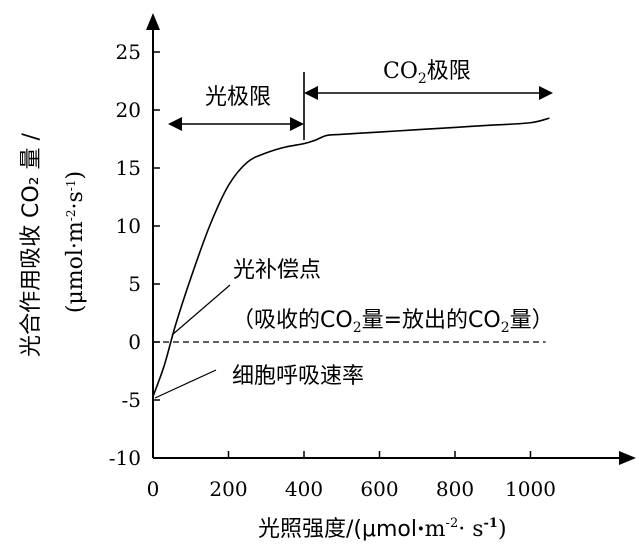 The height and width of the screenshot is (550, 639). I want to click on y-axis-label-line1: 光合作用吸收 CO₂ 量 /, so click(31, 244).